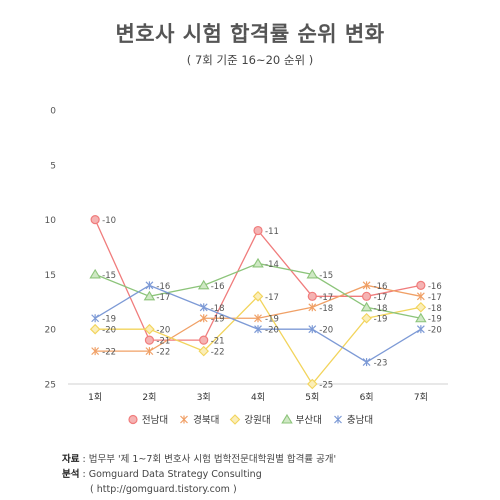 The height and width of the screenshot is (500, 500). Describe the element at coordinates (326, 309) in the screenshot. I see `series-2-data-label: -18` at that location.